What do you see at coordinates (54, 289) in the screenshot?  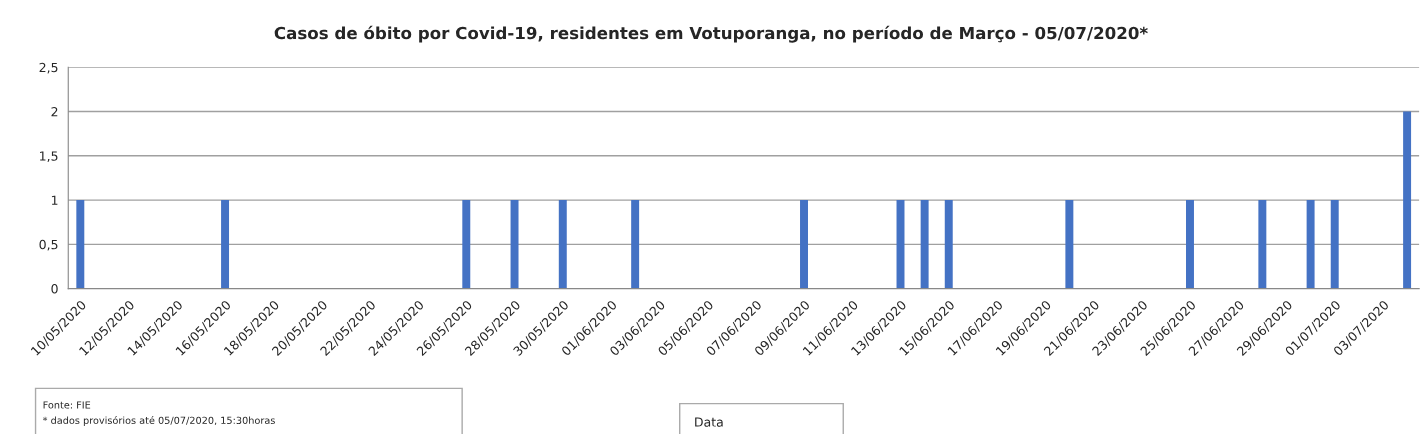 I see `y-tick-label: 0` at bounding box center [54, 289].